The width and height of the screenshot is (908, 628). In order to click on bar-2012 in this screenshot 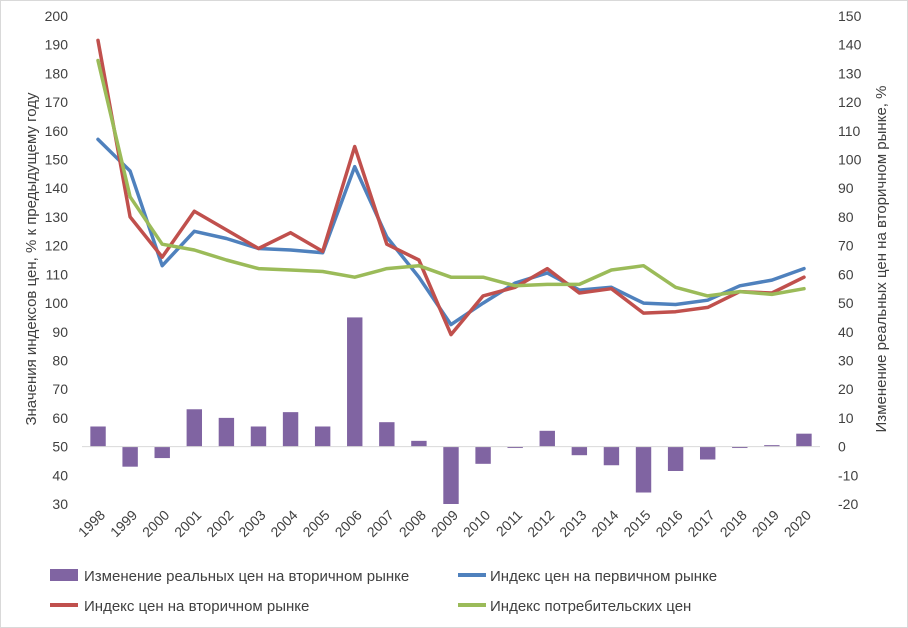, I will do `click(547, 438)`.